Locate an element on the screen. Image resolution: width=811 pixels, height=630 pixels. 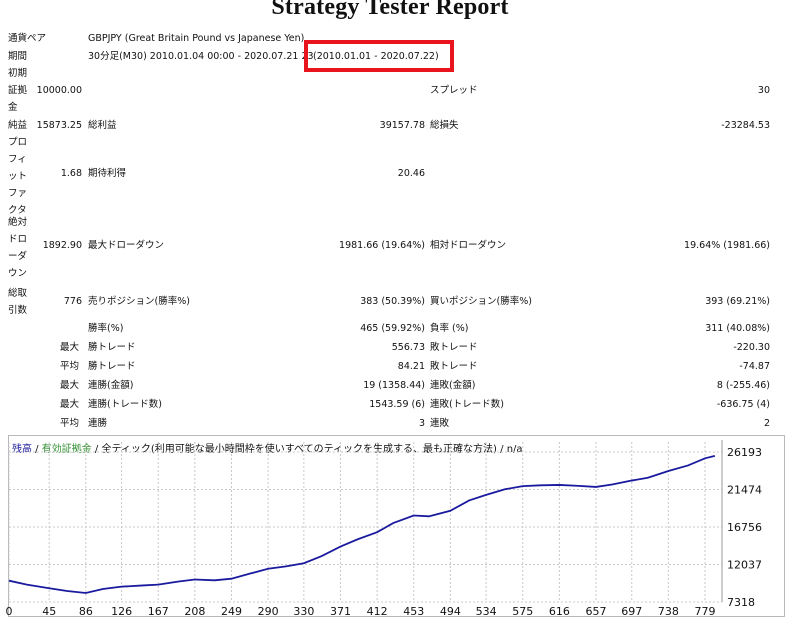
x-tick-label: 0 is located at coordinates (9, 611).